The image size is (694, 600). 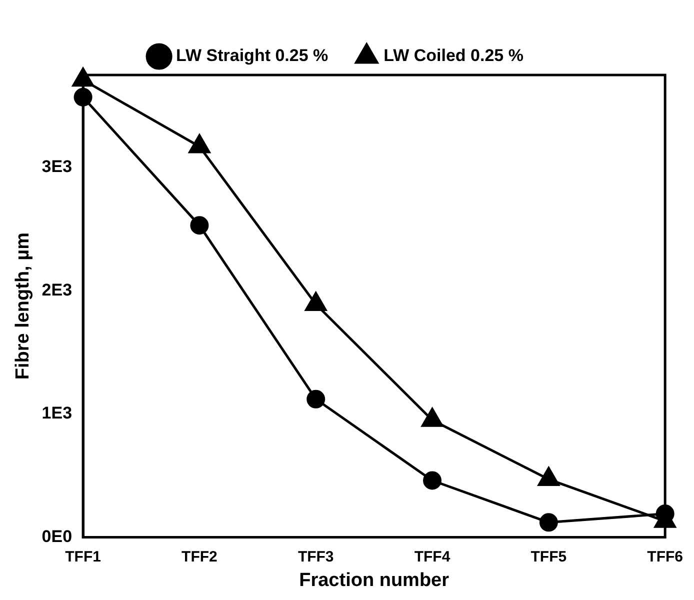 I want to click on x-tick-label: TFF4, so click(x=432, y=557).